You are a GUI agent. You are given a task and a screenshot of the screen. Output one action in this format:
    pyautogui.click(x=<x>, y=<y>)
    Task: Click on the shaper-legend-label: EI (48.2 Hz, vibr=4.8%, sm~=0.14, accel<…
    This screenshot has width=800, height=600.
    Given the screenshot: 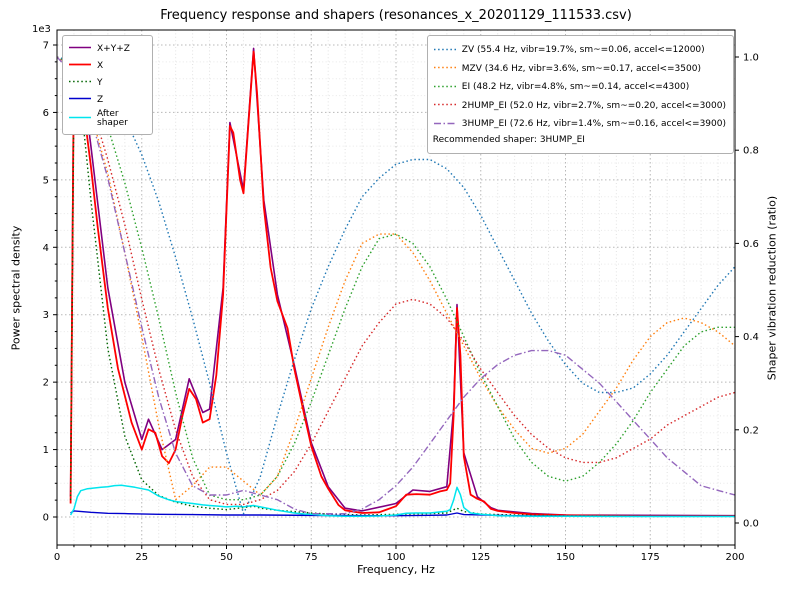 What is the action you would take?
    pyautogui.click(x=575, y=87)
    